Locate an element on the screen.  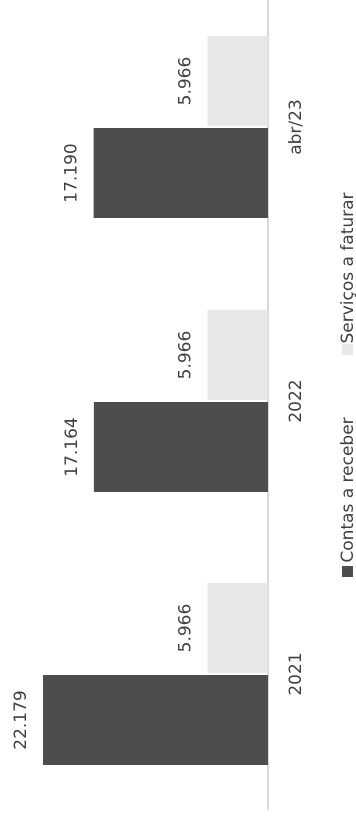
legend-label-servicos-a-faturar: Serviços a faturar is located at coordinates (347, 267).